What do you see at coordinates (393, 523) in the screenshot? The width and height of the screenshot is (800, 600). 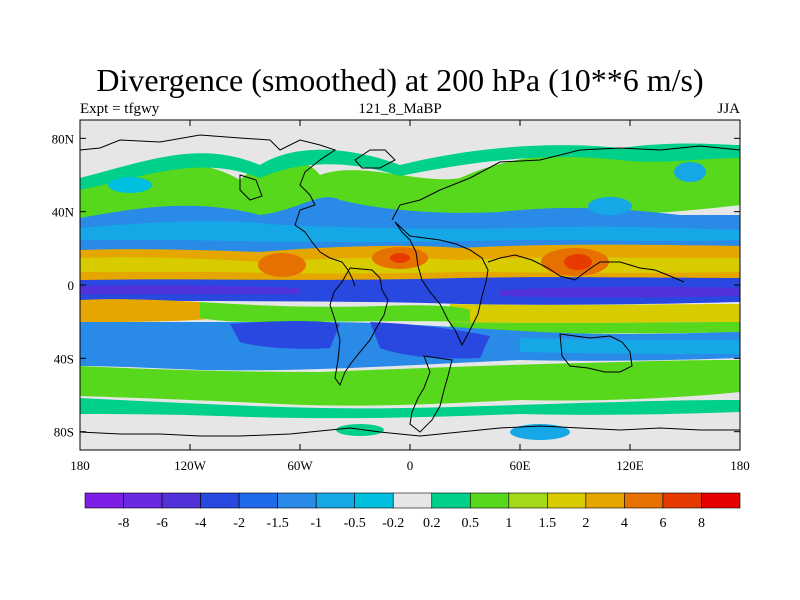 I see `colorbar-label: -0.2` at bounding box center [393, 523].